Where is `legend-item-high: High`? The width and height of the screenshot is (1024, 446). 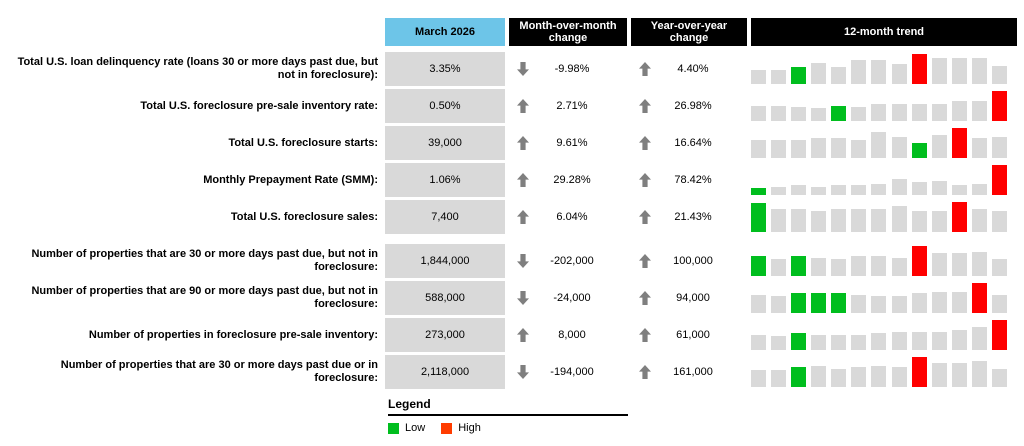 legend-item-high: High is located at coordinates (461, 428).